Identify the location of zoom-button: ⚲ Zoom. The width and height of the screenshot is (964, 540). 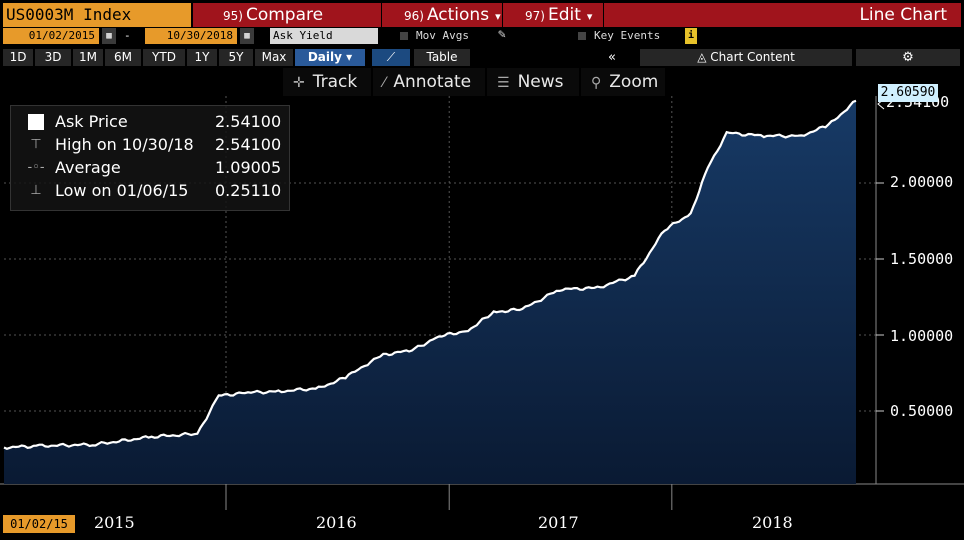
(623, 82).